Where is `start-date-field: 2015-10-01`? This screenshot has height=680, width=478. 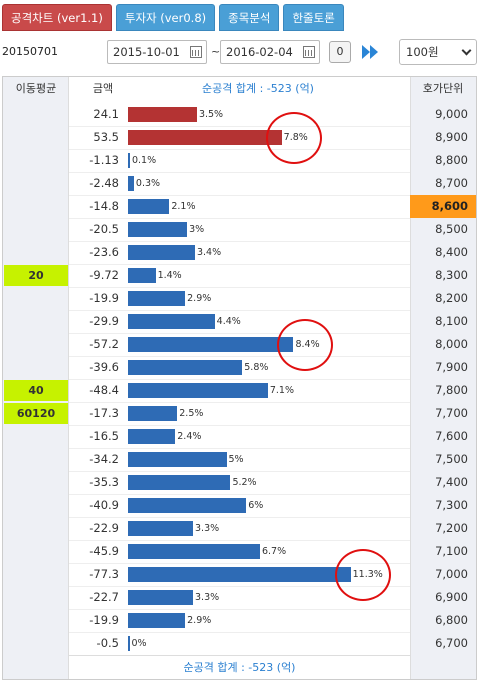
start-date-field: 2015-10-01 is located at coordinates (157, 52).